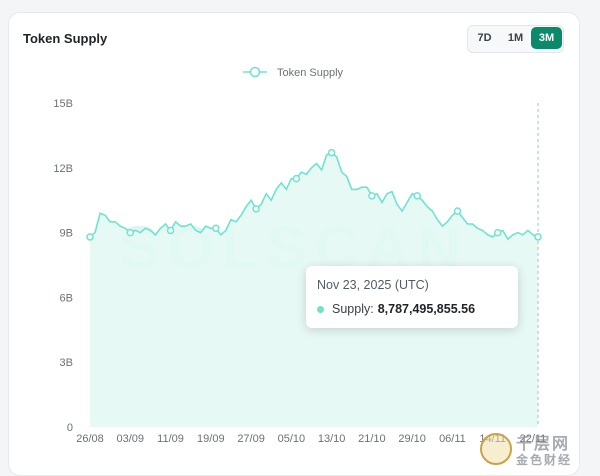 This screenshot has width=600, height=476. I want to click on tooltip-date: Nov 23, 2025 (UTC), so click(373, 285).